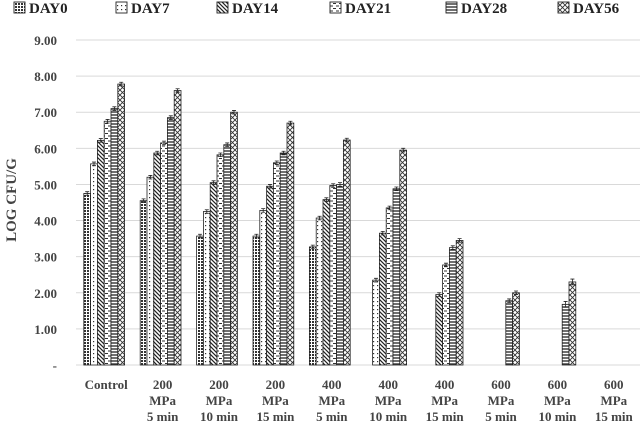 The image size is (642, 426). I want to click on y-tick-label: 8.00, so click(45, 76).